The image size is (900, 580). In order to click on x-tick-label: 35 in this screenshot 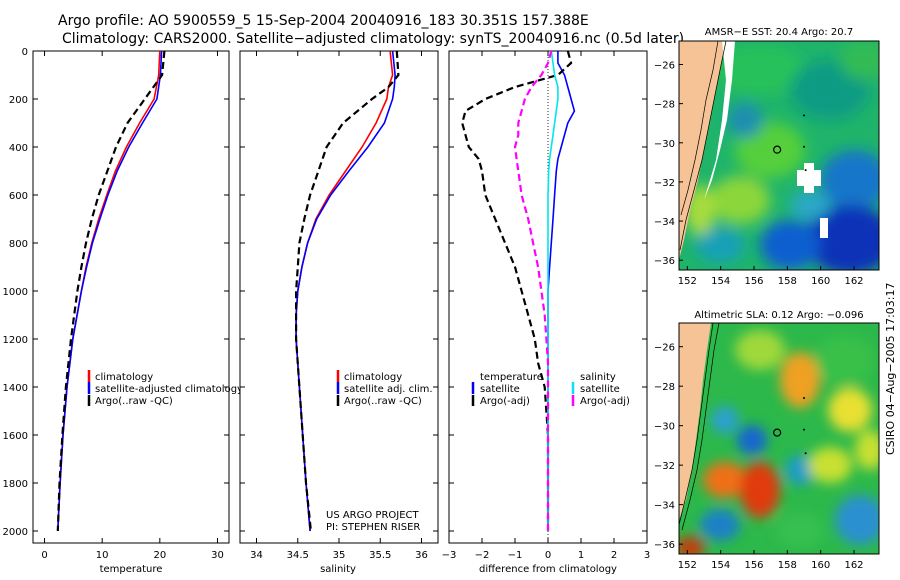, I will do `click(339, 555)`.